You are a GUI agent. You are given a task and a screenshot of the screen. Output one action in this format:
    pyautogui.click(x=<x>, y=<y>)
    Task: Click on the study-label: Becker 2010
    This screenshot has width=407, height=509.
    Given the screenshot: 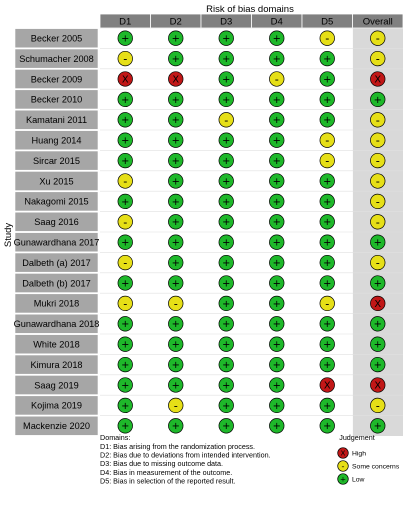 What is the action you would take?
    pyautogui.click(x=57, y=100)
    